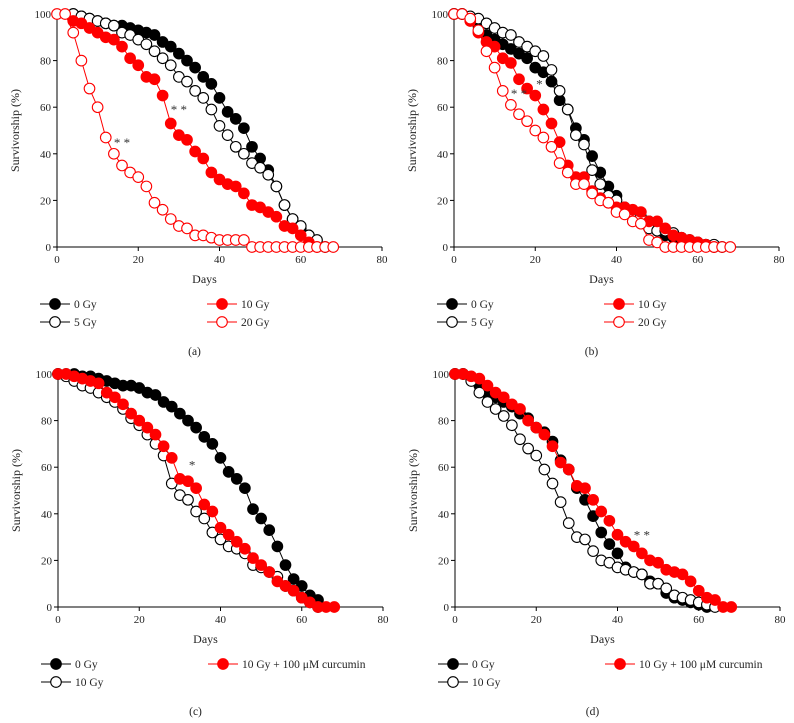 The image size is (794, 723). Describe the element at coordinates (195, 128) in the screenshot. I see `series-0-gy` at that location.